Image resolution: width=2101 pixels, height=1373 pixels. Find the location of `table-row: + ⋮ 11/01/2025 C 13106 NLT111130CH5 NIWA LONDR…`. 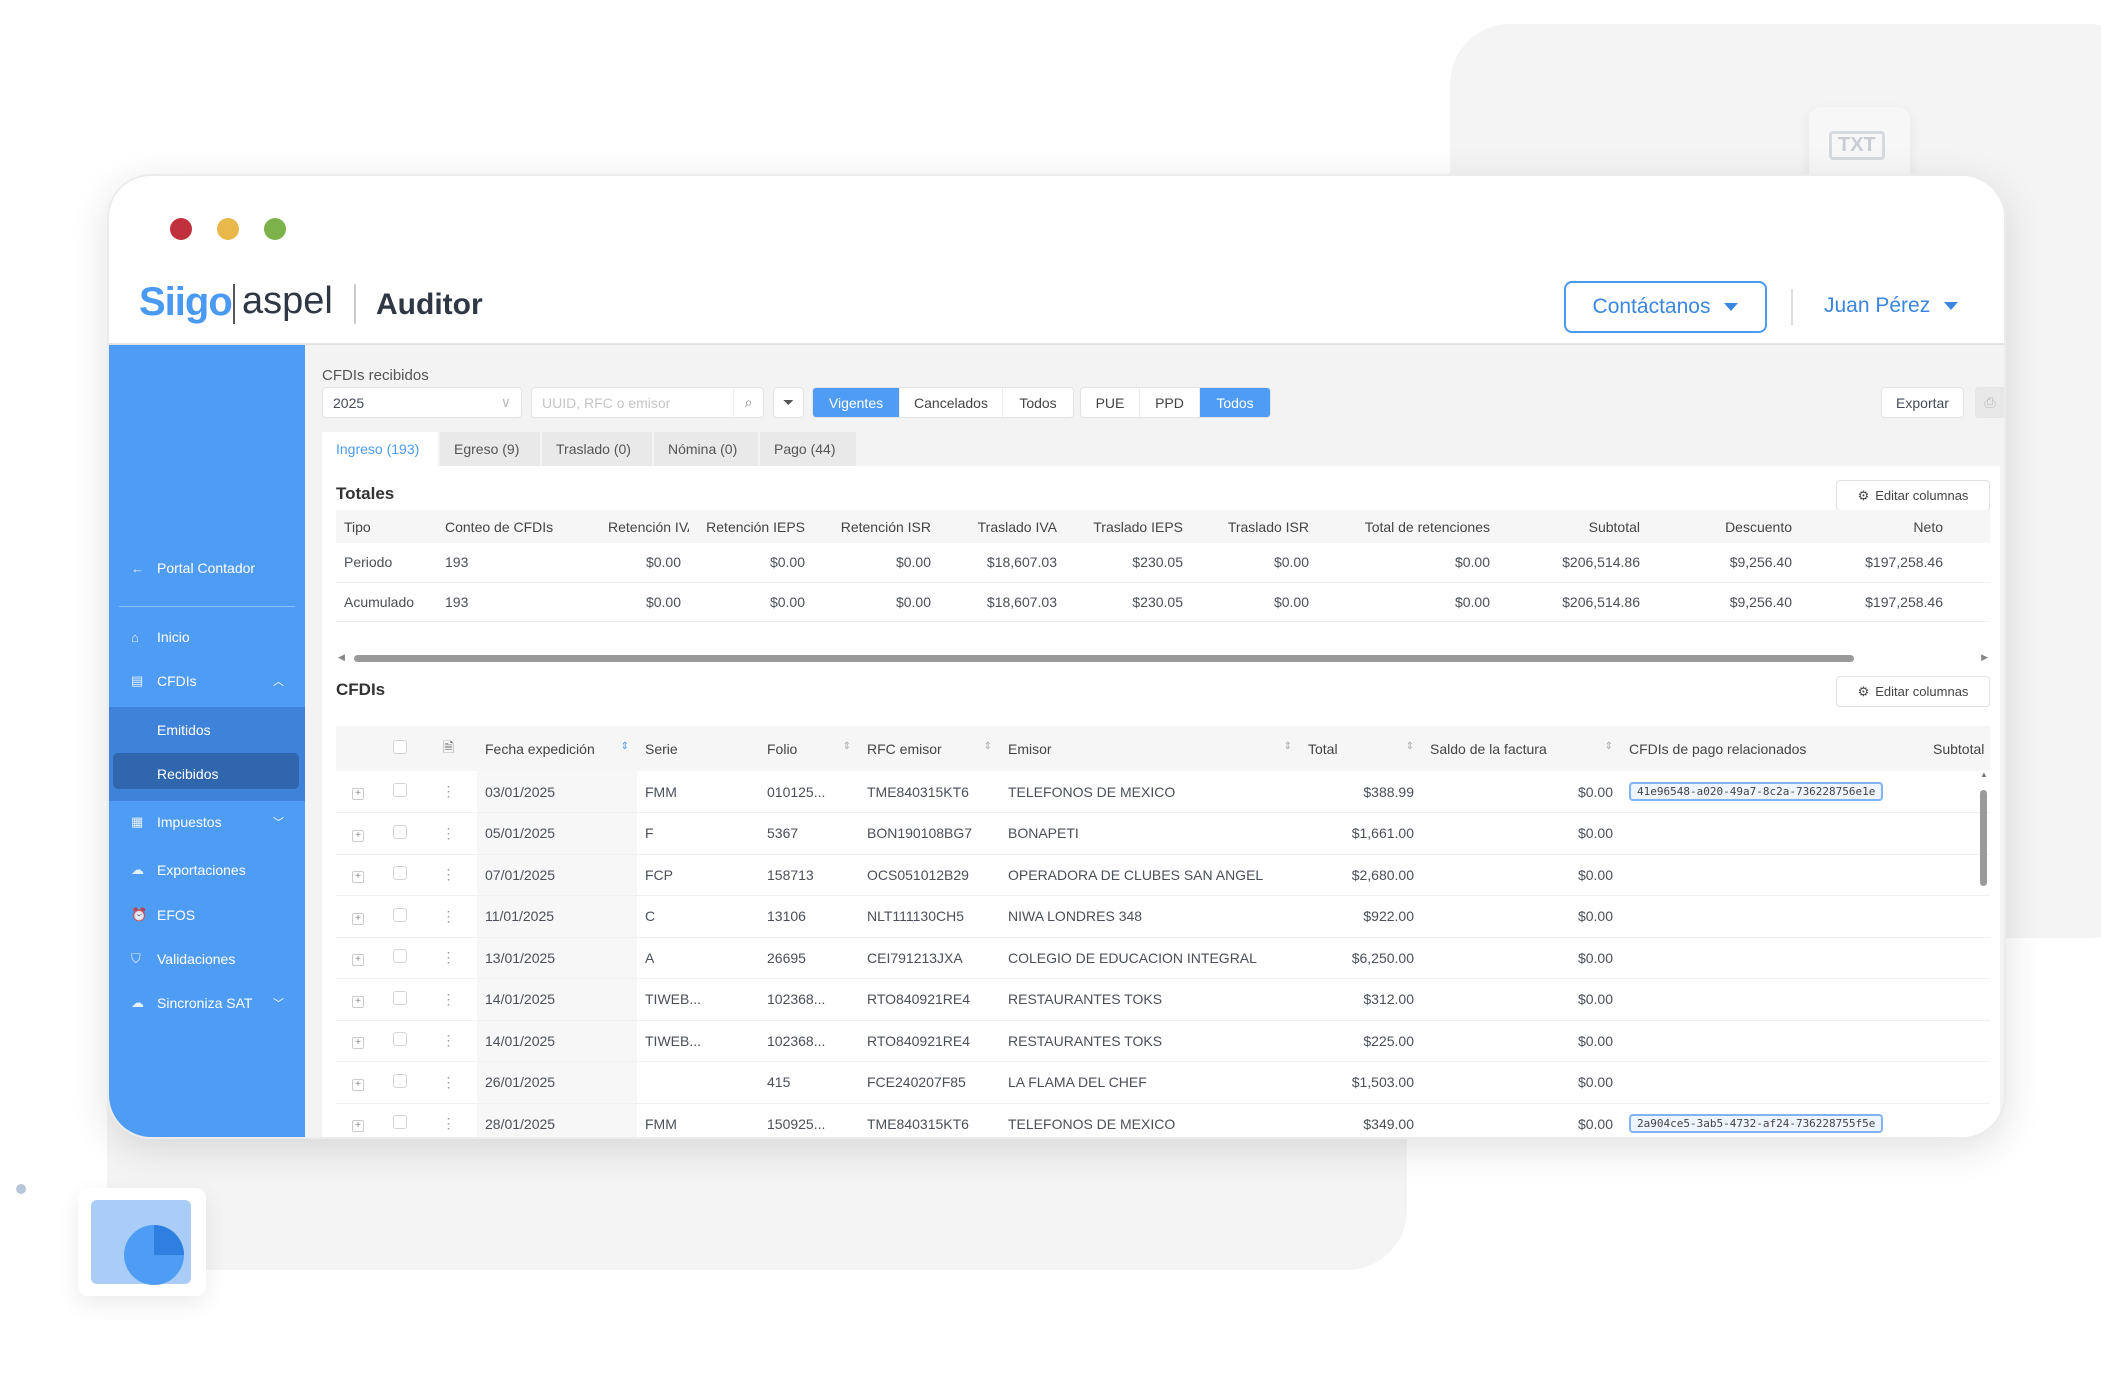

table-row: + ⋮ 11/01/2025 C 13106 NLT111130CH5 NIWA LONDR… is located at coordinates (1163, 916).